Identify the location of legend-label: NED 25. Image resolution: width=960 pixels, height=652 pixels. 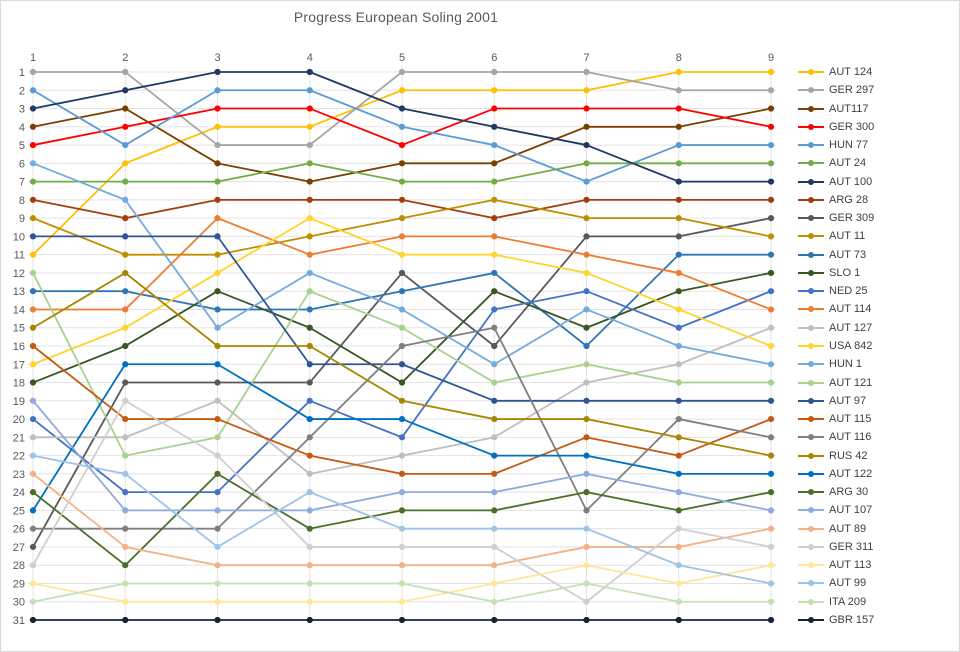
(848, 291).